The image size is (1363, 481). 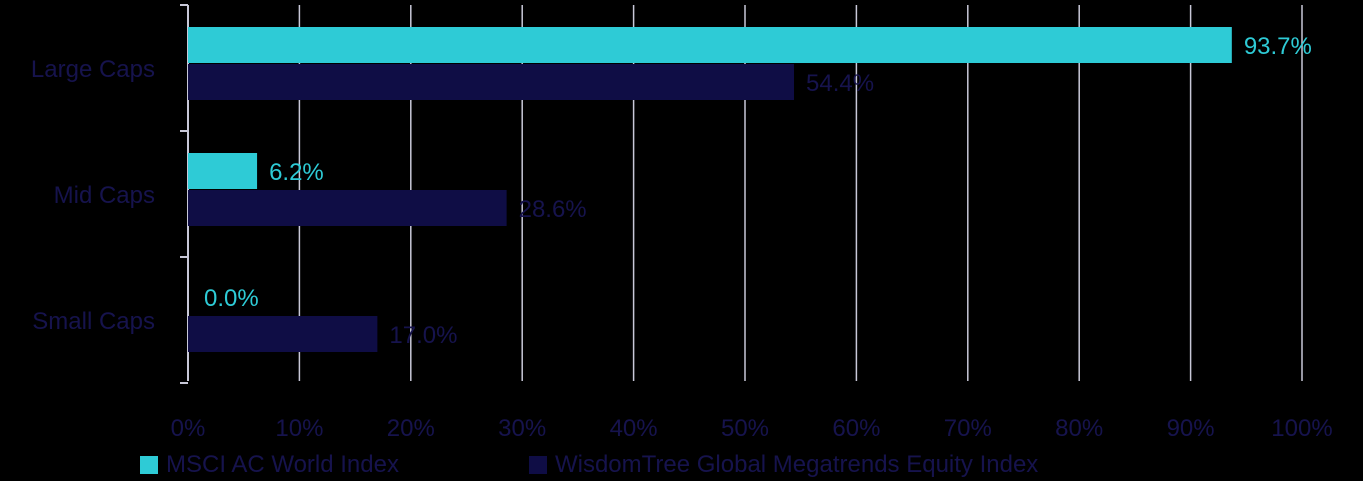 I want to click on category-label: Mid Caps, so click(x=104, y=195).